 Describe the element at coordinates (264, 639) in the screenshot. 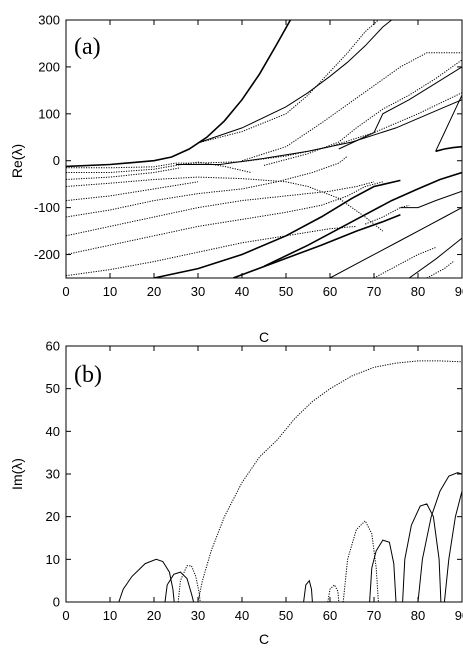

I see `panel-b-xlabel: C` at that location.